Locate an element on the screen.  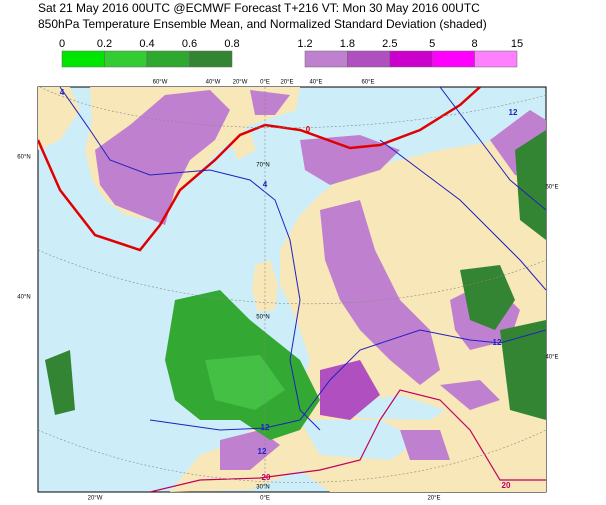
legend-label: 2.5 is located at coordinates (389, 44).